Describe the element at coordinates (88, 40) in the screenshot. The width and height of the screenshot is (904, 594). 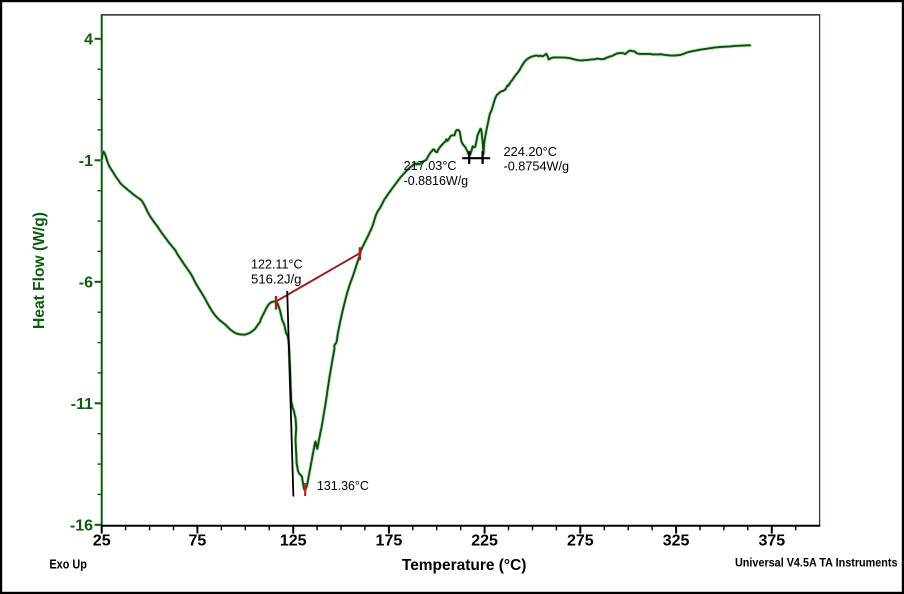
I see `svg-text: 4` at that location.